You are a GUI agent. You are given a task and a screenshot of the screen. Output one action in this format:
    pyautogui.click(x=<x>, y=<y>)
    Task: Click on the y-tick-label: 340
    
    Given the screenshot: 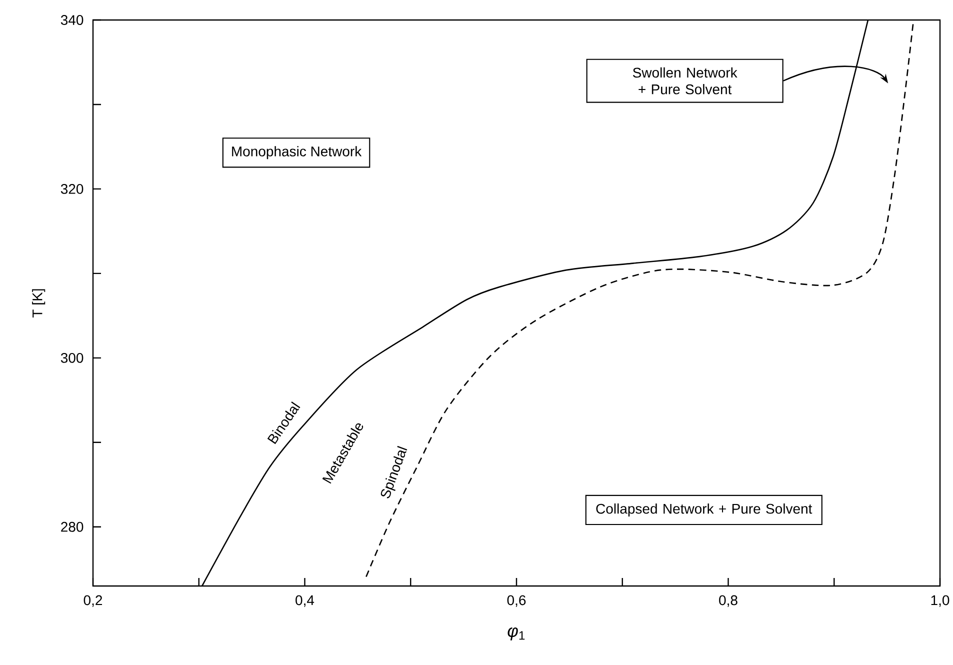 What is the action you would take?
    pyautogui.click(x=72, y=20)
    